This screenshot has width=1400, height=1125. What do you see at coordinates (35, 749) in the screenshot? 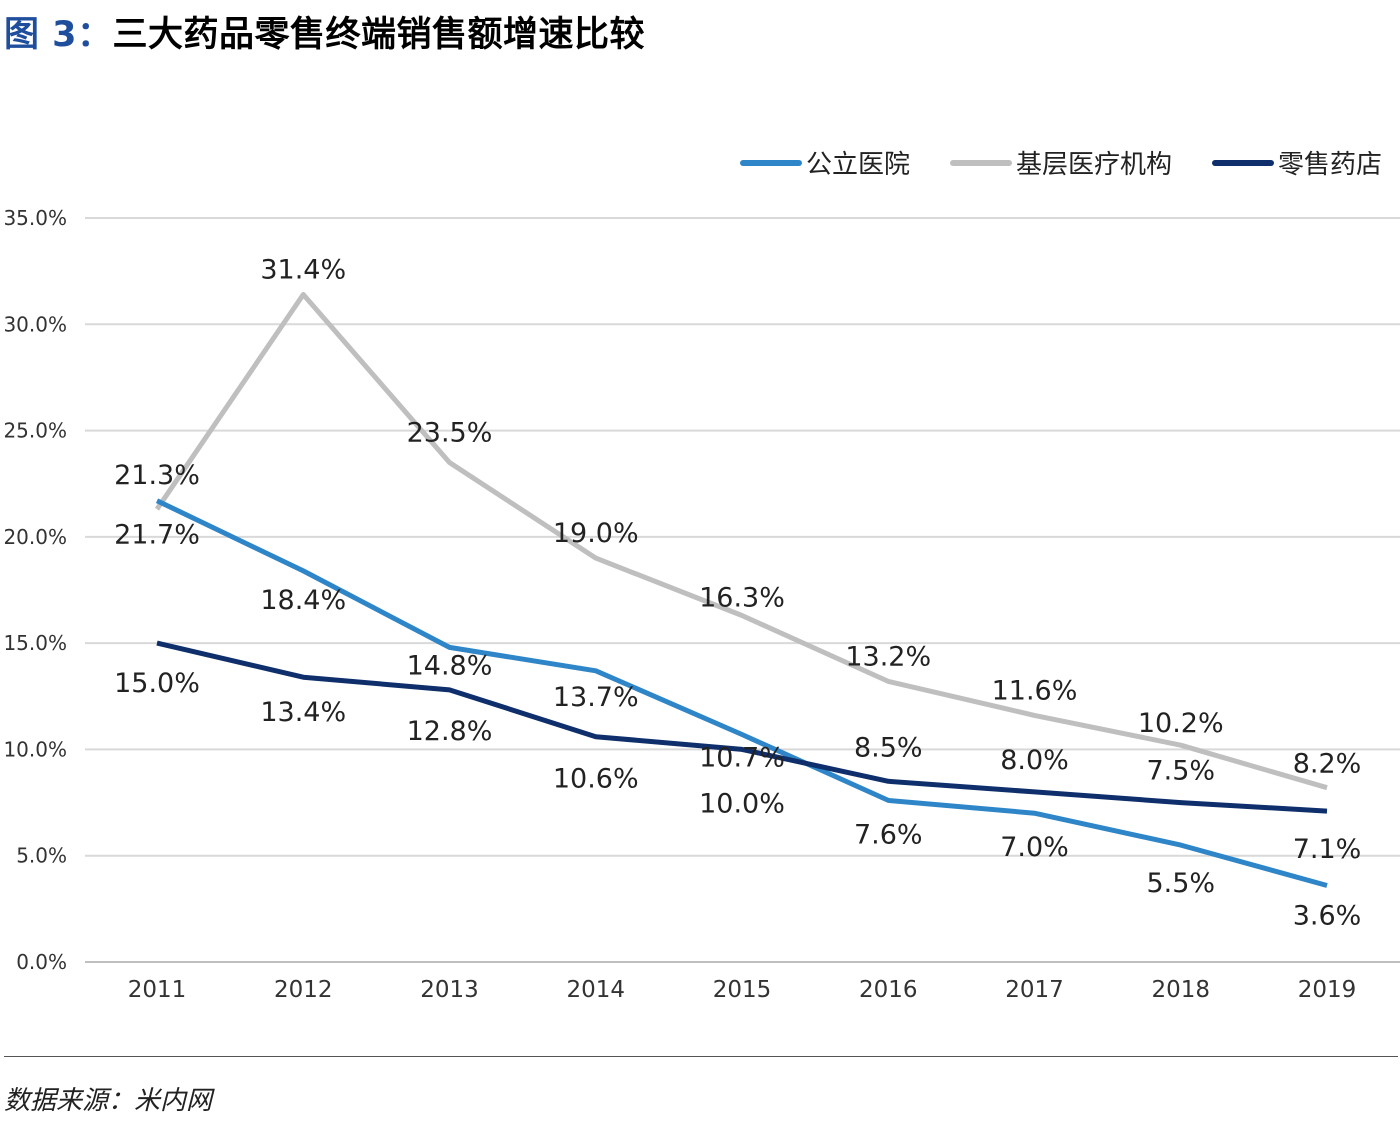
I see `y-tick-label: 10.0%` at bounding box center [35, 749].